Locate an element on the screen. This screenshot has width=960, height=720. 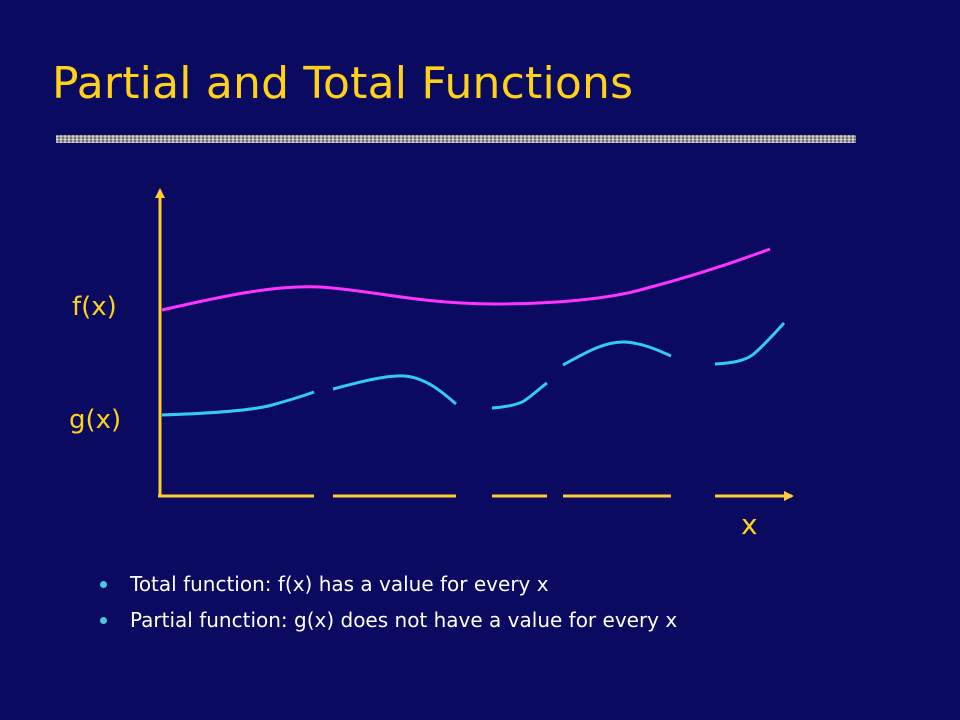
total-function-curve is located at coordinates (466, 279).